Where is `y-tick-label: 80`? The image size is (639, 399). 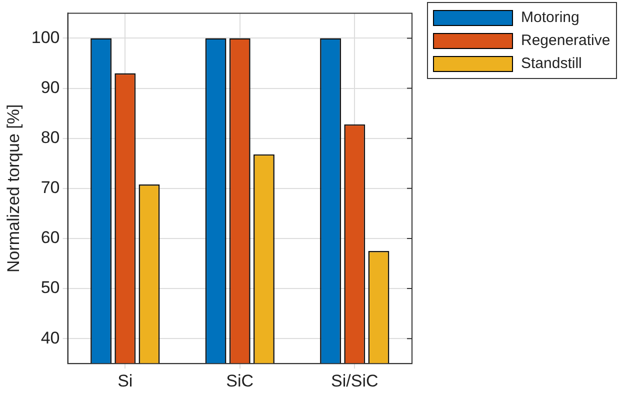
y-tick-label: 80 is located at coordinates (50, 138).